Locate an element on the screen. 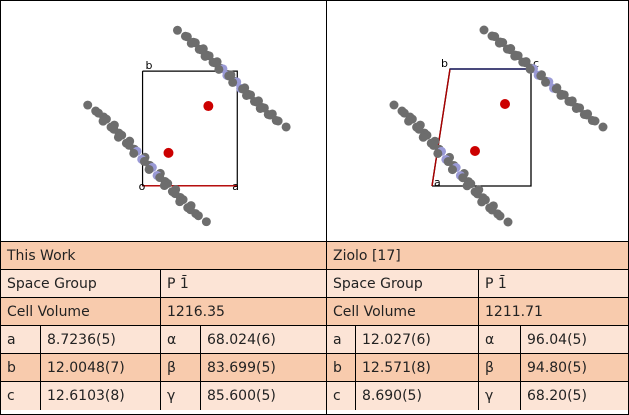 This screenshot has width=629, height=415. table-row: b 12.571(8) β 94.80(5) is located at coordinates (477, 368).